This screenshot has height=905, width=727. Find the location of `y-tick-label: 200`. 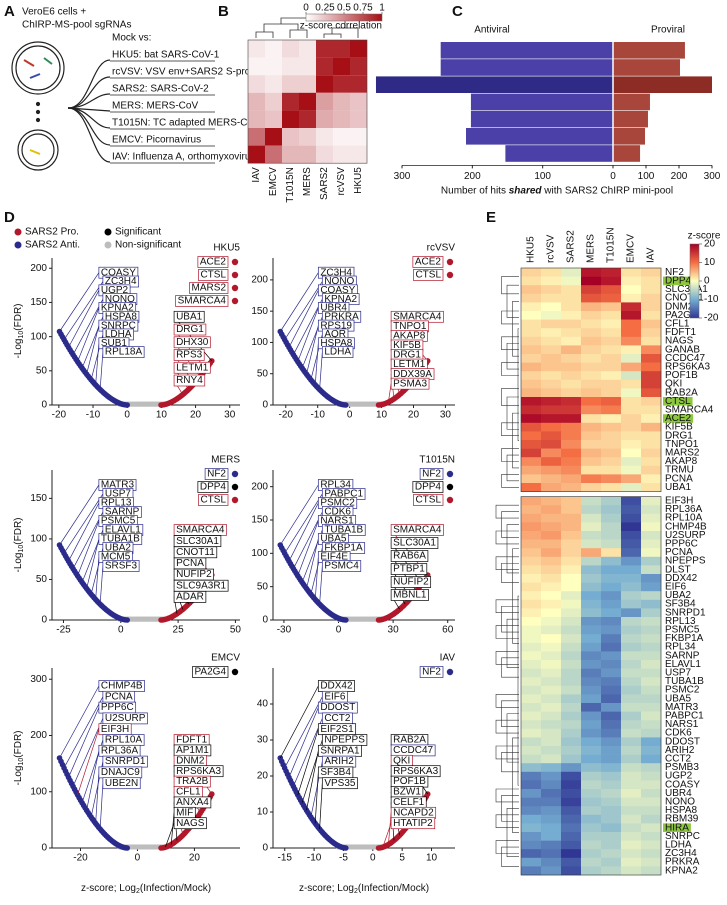

y-tick-label: 200 is located at coordinates (259, 280).